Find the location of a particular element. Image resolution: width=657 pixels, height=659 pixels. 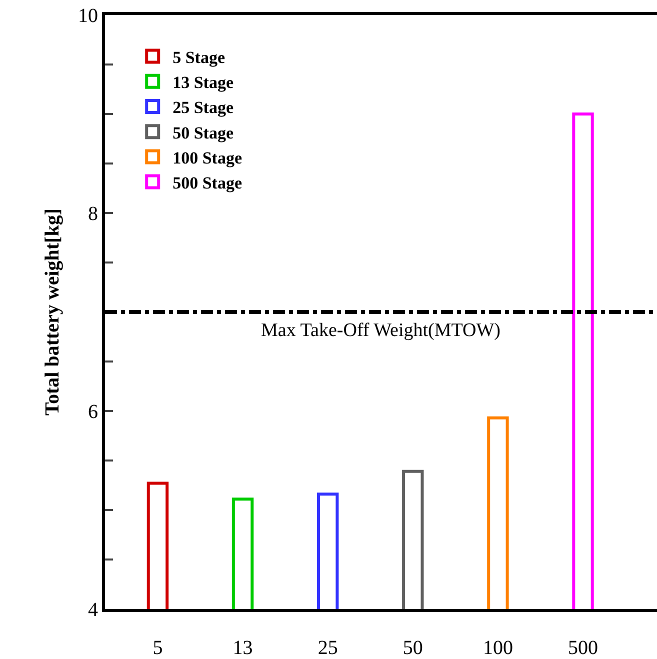

y-tick-label: 6 is located at coordinates (93, 412).